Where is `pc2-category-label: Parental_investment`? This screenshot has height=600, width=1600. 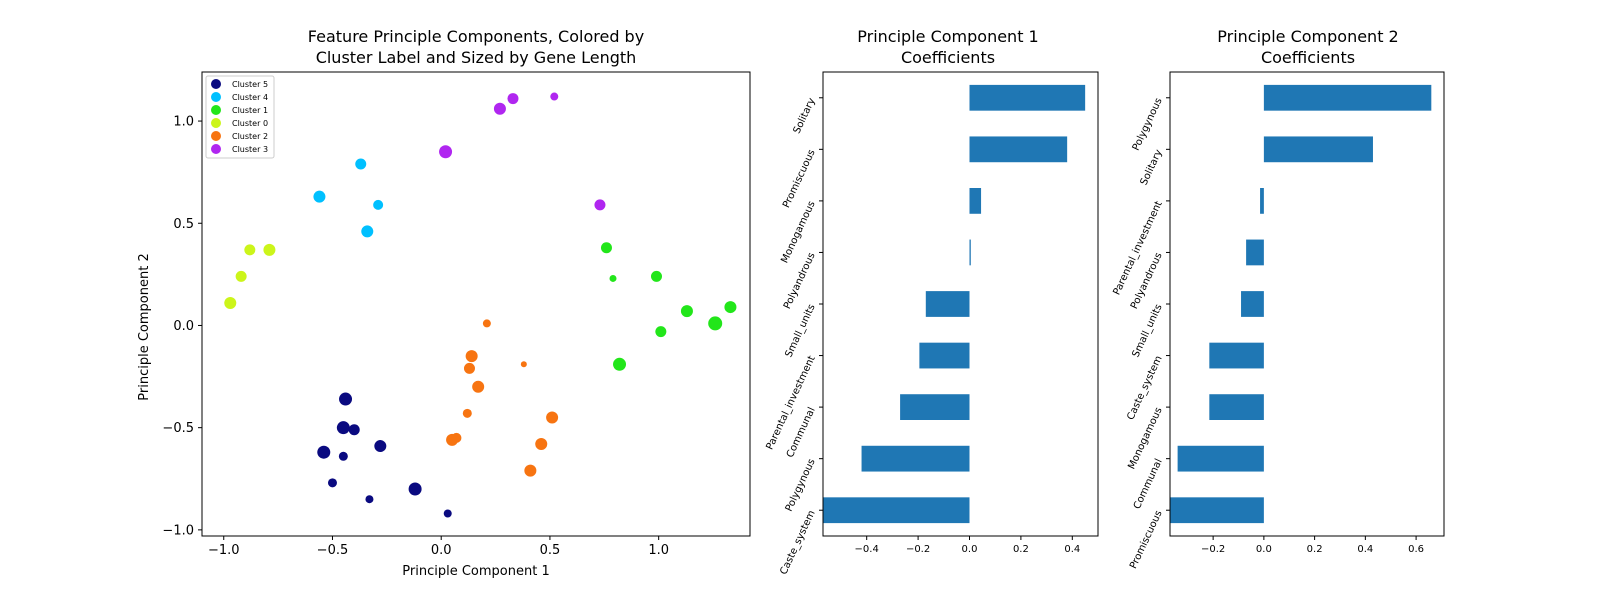
pc2-category-label: Parental_investment is located at coordinates (1137, 248).